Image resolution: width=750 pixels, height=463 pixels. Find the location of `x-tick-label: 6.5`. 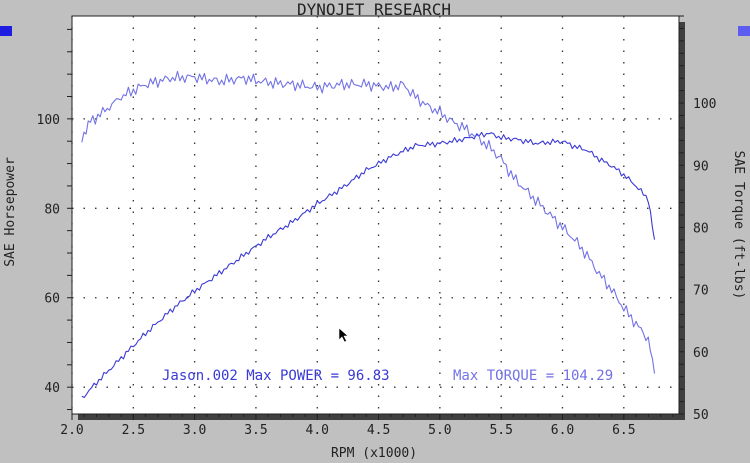

x-tick-label: 6.5 is located at coordinates (623, 430).